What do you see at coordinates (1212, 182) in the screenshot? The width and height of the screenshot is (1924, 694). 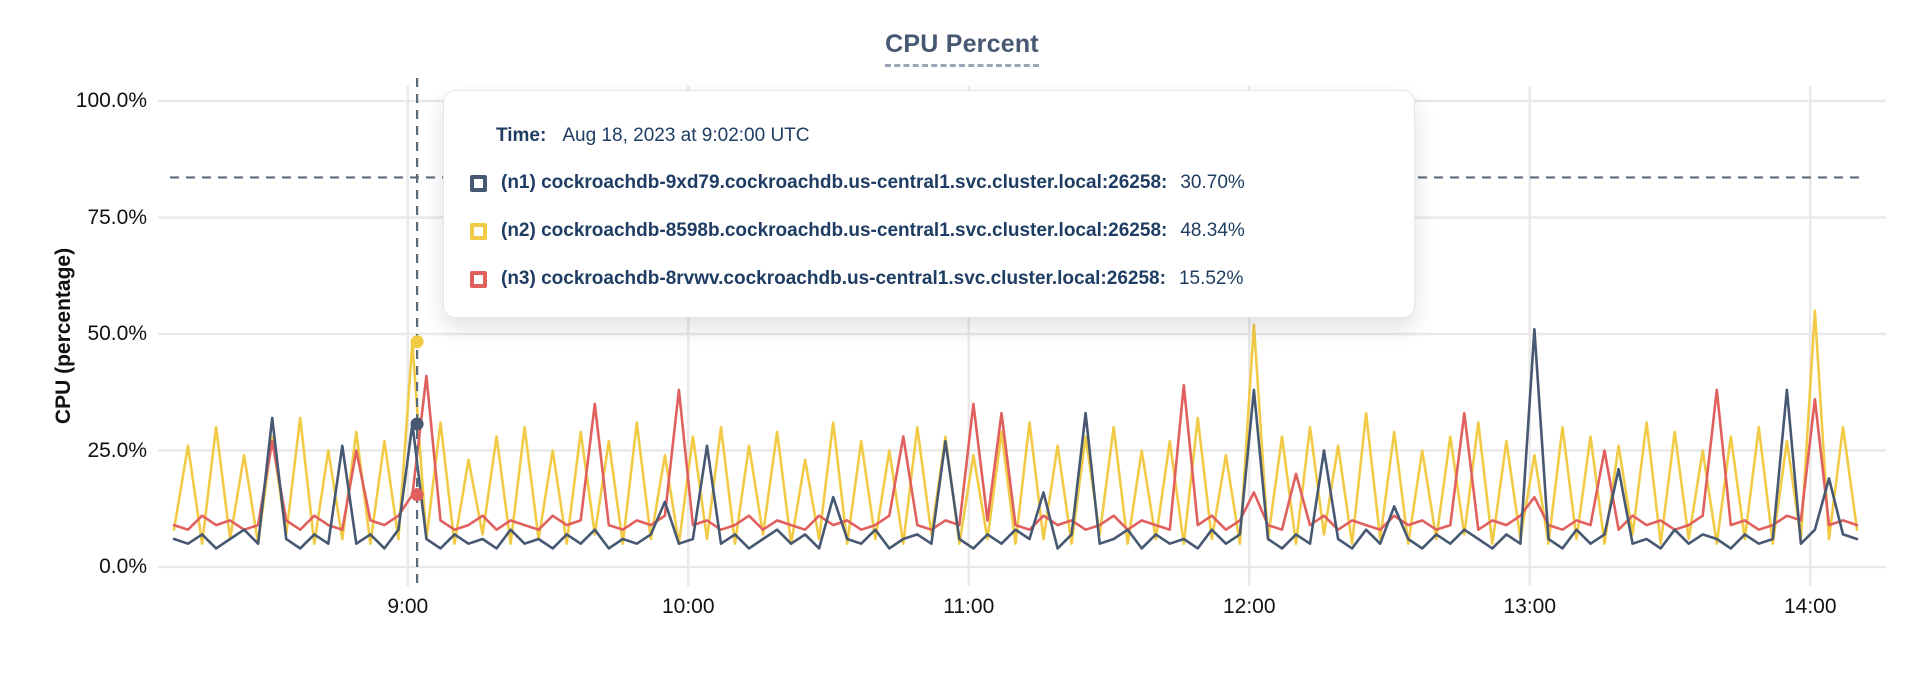 I see `tooltip-series-value-n1: 30.70%` at bounding box center [1212, 182].